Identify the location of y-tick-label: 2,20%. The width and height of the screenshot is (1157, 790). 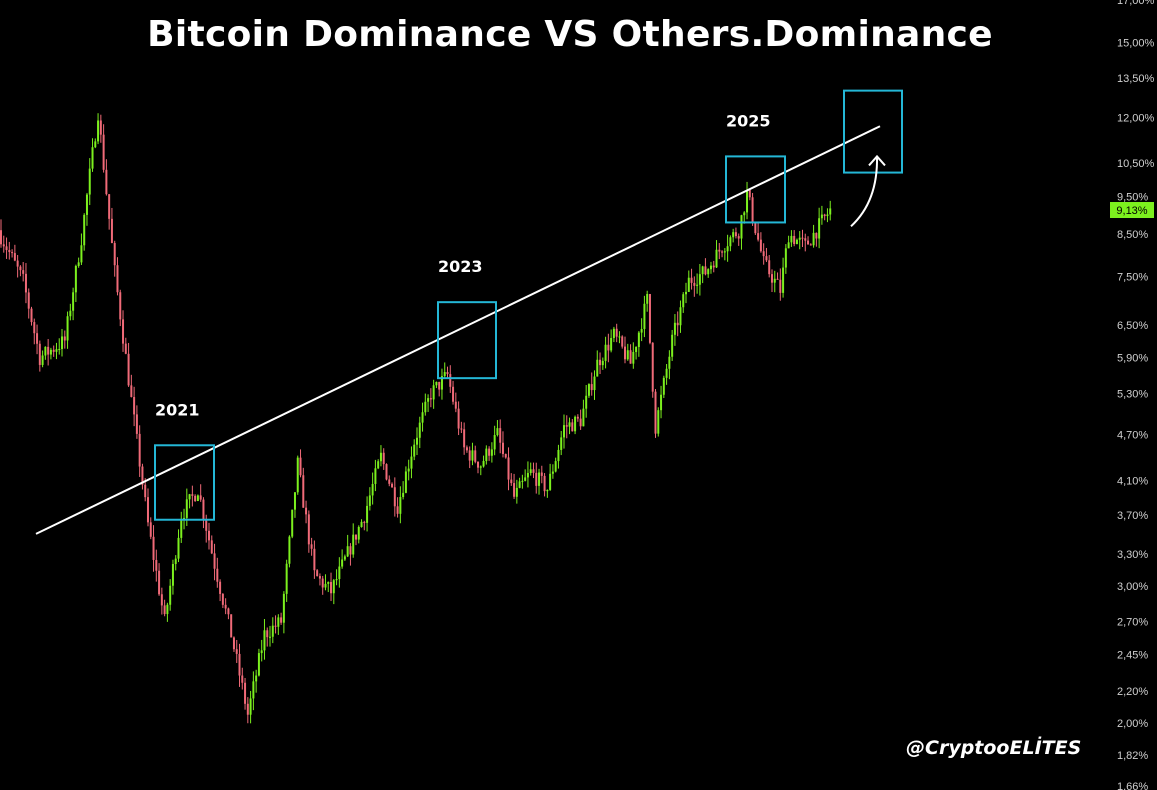
(1132, 692).